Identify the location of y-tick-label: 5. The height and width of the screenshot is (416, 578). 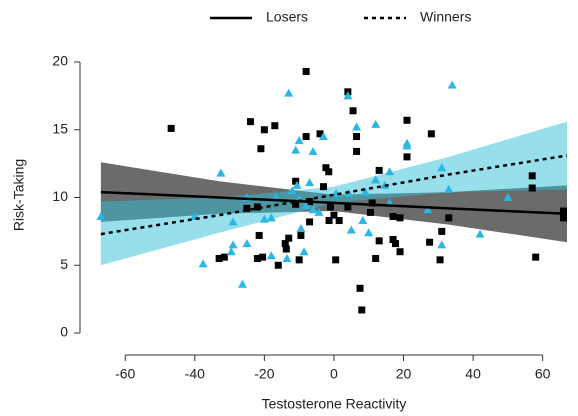
(64, 264).